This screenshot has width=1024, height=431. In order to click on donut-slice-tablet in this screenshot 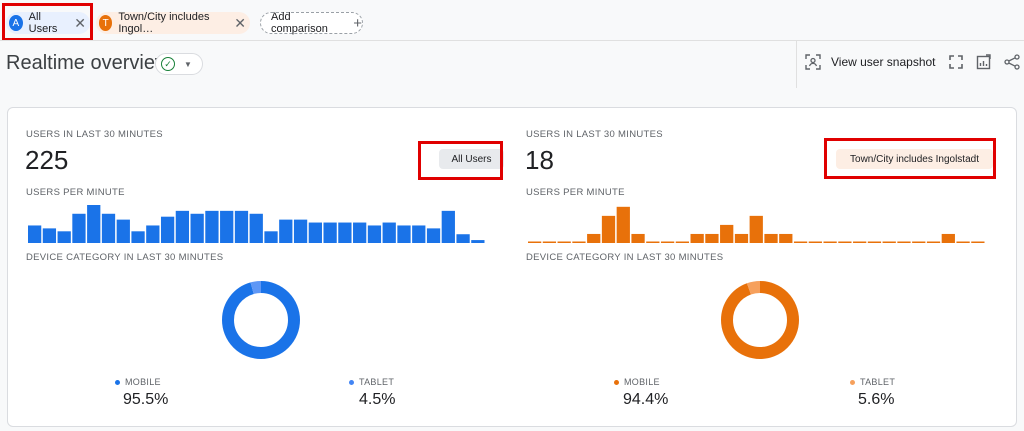, I will do `click(261, 320)`.